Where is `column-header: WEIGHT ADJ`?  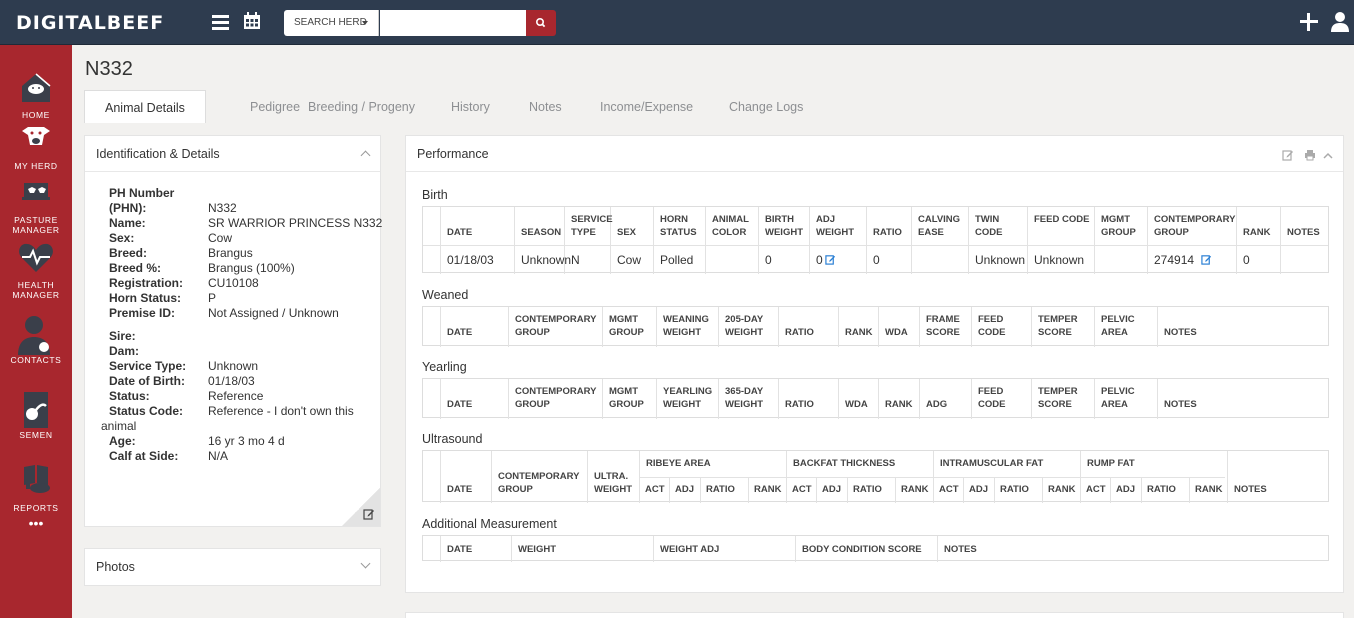 column-header: WEIGHT ADJ is located at coordinates (690, 549).